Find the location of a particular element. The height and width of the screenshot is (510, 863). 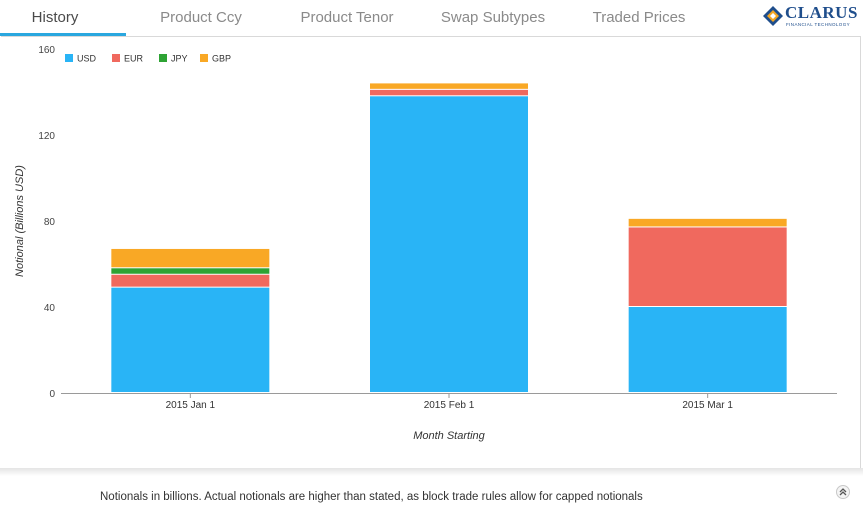

tab-product-ccy: Product Ccy is located at coordinates (201, 17).